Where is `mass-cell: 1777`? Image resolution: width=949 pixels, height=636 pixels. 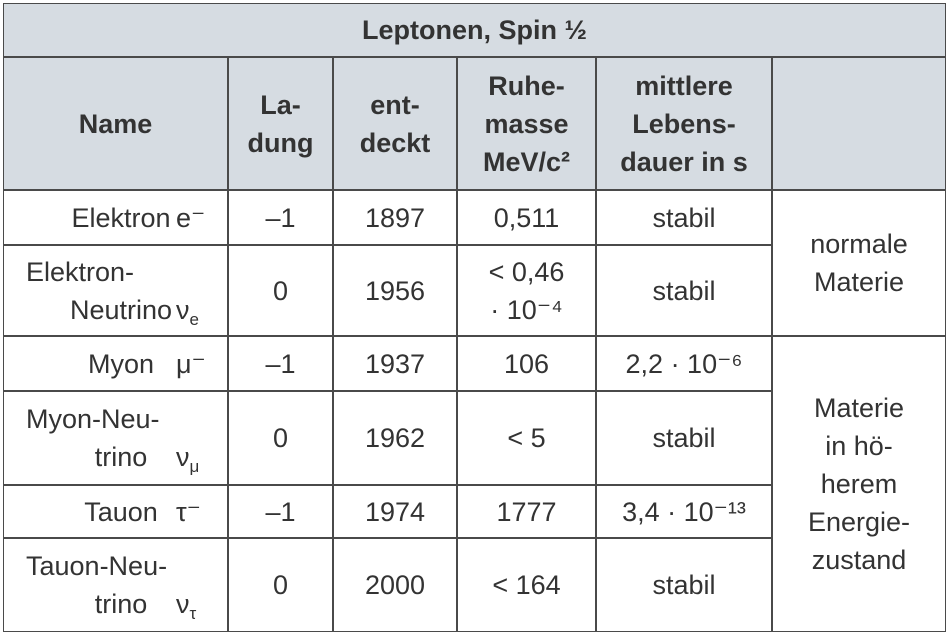
mass-cell: 1777 is located at coordinates (526, 511).